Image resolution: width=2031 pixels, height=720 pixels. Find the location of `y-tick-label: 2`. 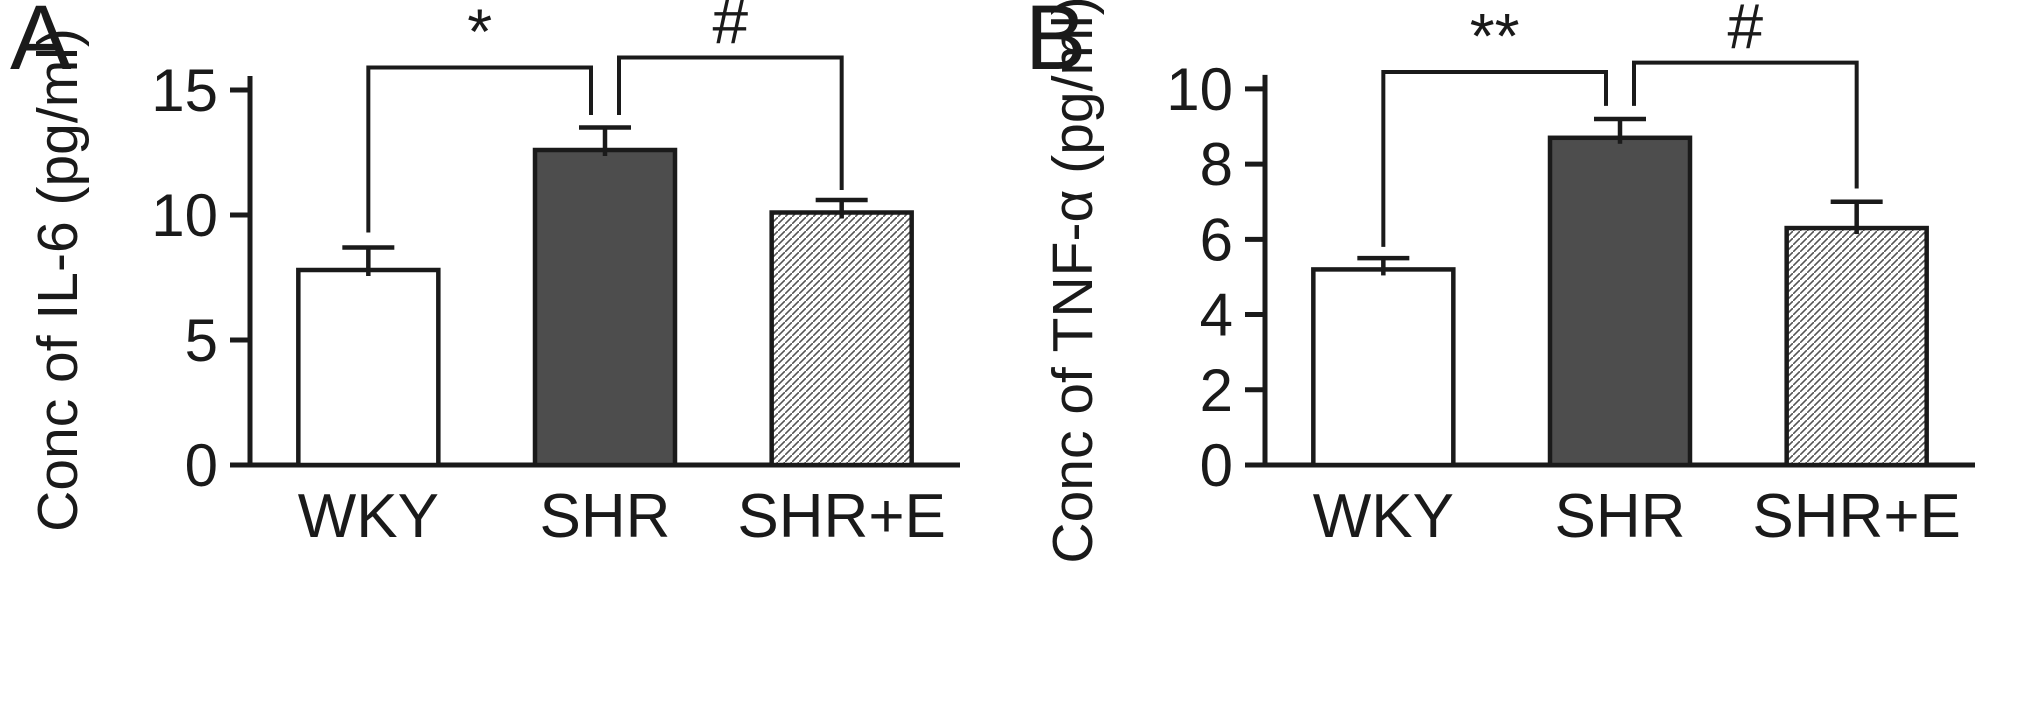

y-tick-label: 2 is located at coordinates (1216, 390).